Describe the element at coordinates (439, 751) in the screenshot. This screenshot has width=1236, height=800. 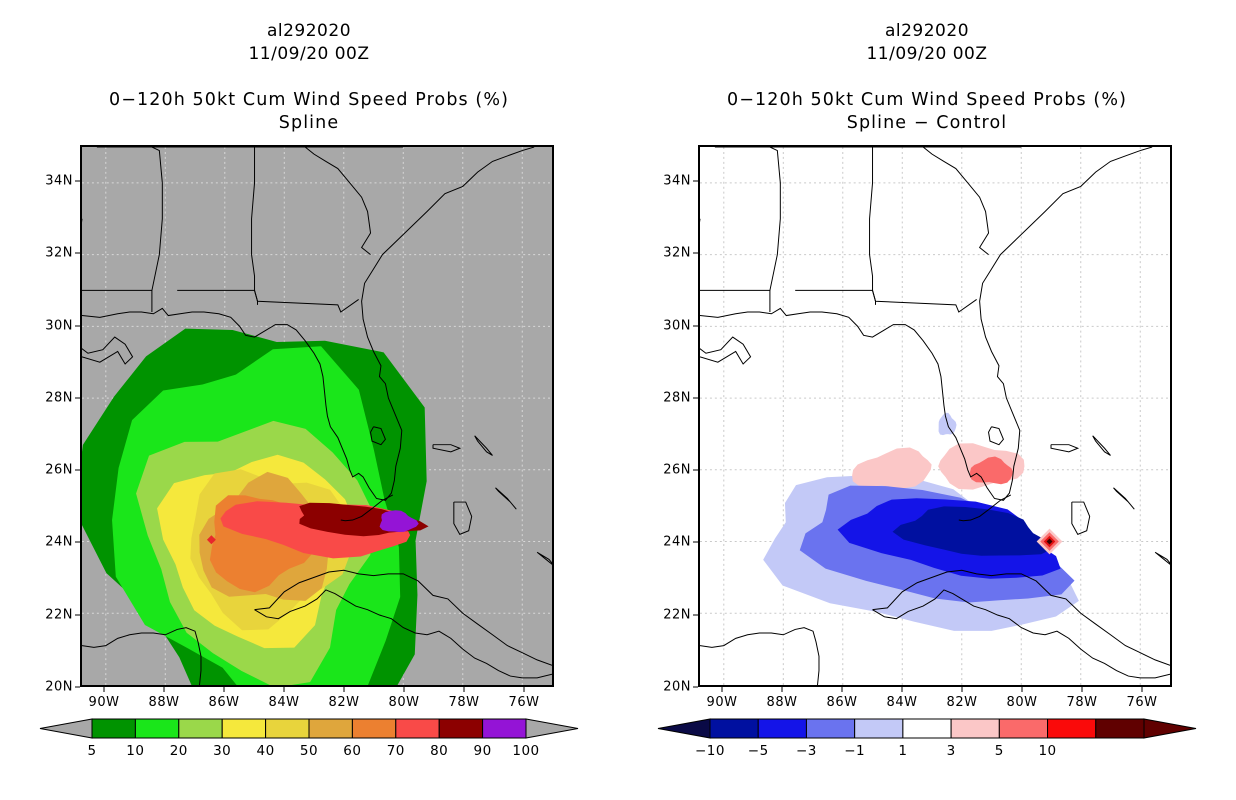
I see `colorbar-tick-label: 80` at that location.